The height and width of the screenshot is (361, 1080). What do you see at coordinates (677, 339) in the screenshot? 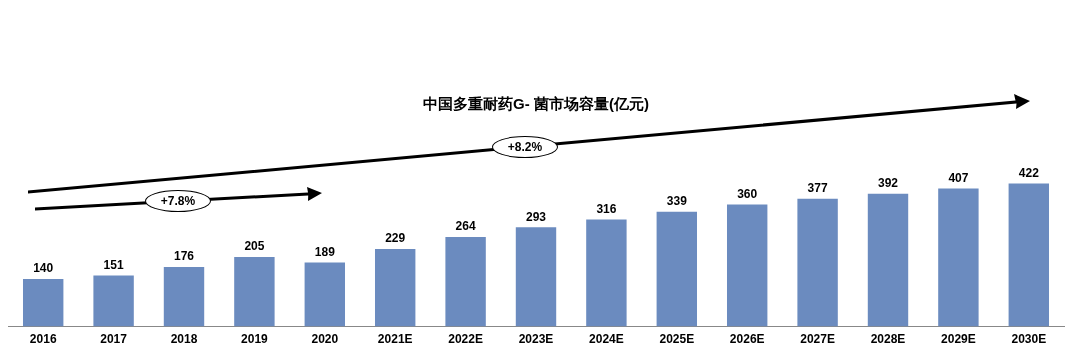
I see `x-tick-label: 2025E` at bounding box center [677, 339].